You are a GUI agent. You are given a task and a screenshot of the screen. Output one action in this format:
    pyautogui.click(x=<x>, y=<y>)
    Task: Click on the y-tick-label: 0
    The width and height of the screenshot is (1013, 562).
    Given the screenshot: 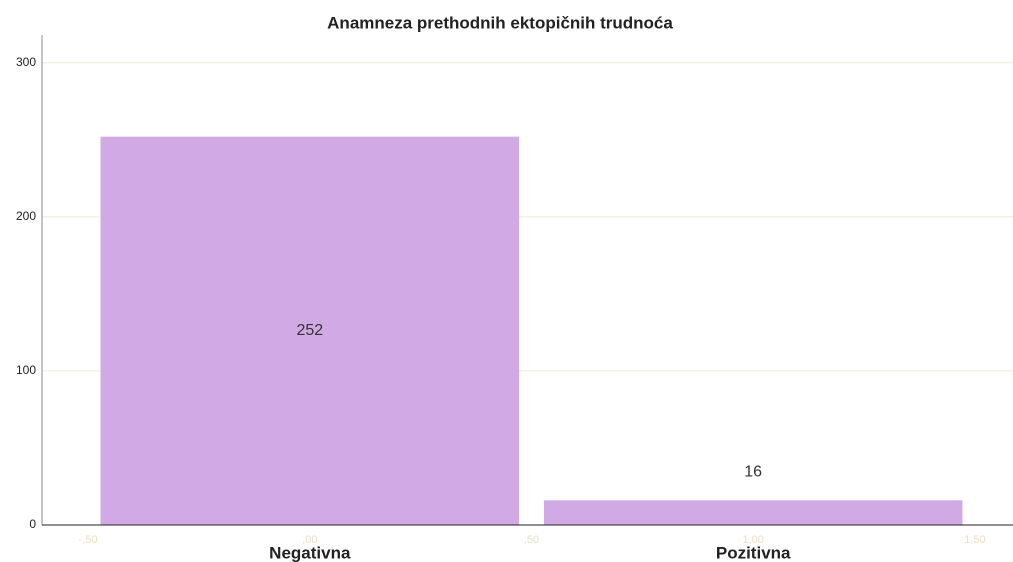 What is the action you would take?
    pyautogui.click(x=32, y=524)
    